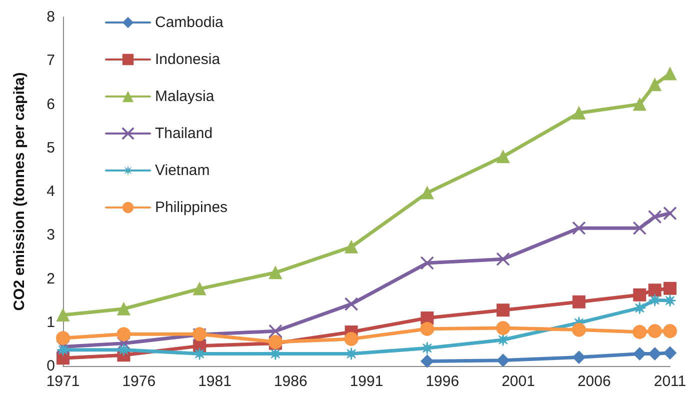  What do you see at coordinates (188, 59) in the screenshot?
I see `legend-label: Indonesia` at bounding box center [188, 59].